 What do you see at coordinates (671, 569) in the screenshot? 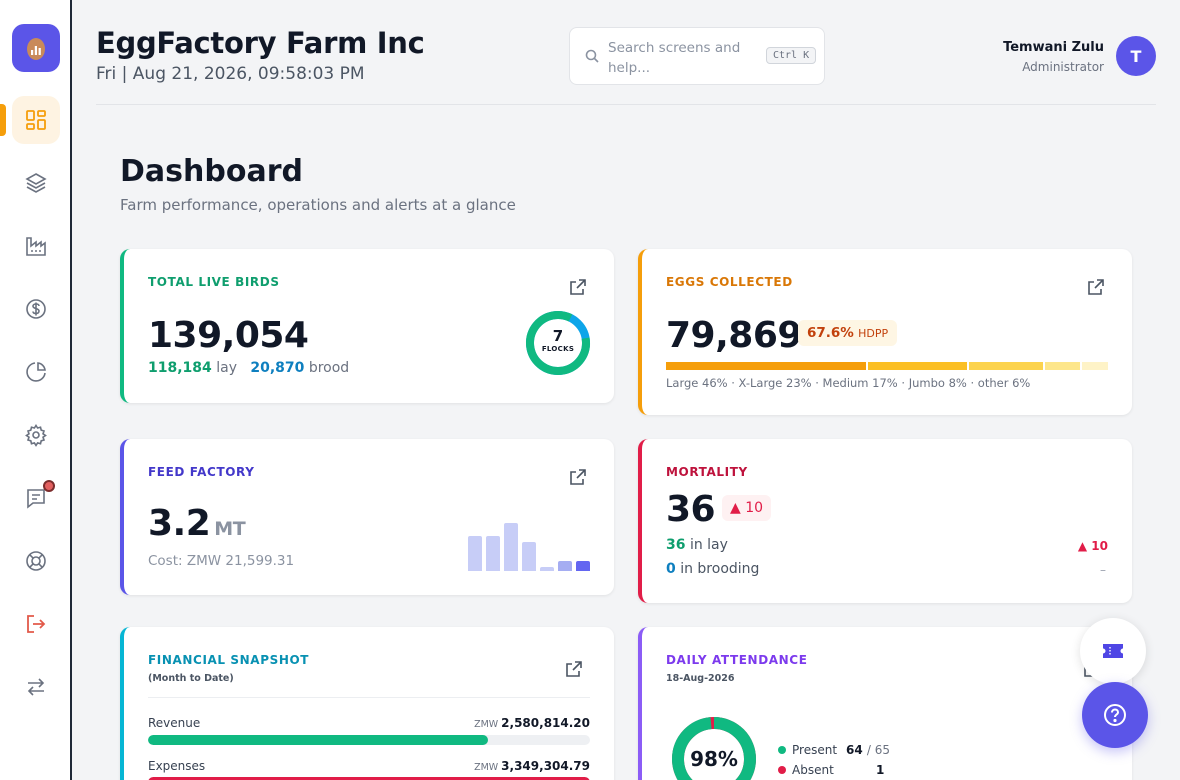
I see `mortality-brood-value: 0` at bounding box center [671, 569].